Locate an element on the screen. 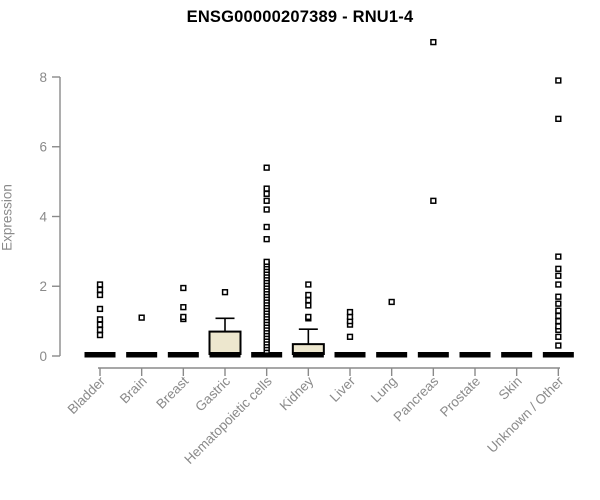 This screenshot has height=500, width=600. y-axis-tick-label: 0 is located at coordinates (43, 356).